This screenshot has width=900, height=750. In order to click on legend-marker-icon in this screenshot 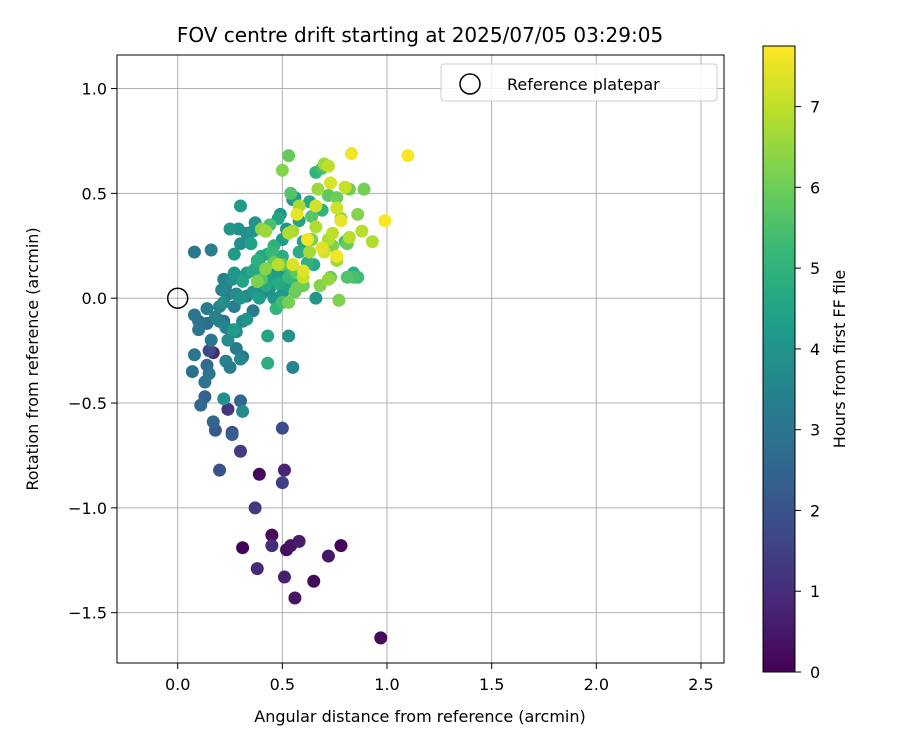, I will do `click(470, 84)`.